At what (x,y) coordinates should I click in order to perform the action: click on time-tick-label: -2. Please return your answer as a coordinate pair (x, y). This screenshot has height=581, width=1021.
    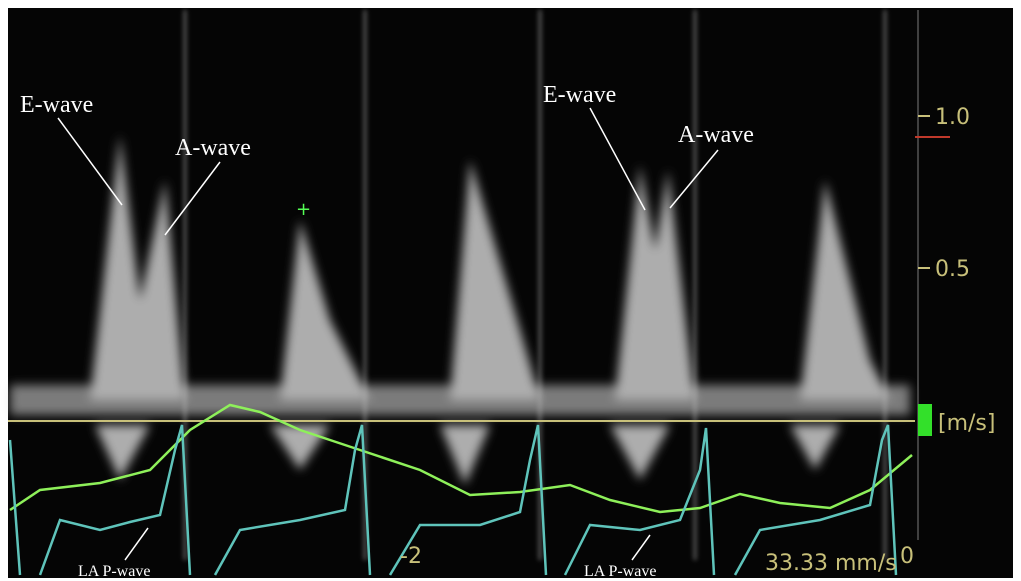
    Looking at the image, I should click on (411, 556).